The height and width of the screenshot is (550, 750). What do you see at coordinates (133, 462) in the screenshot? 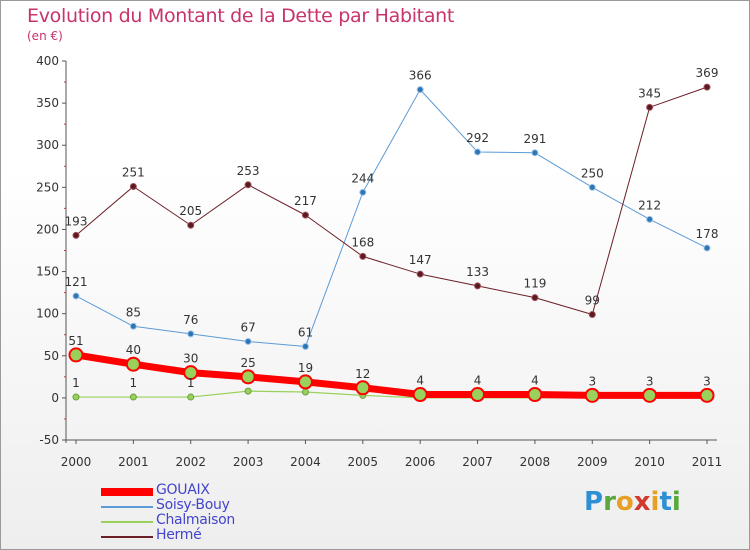
I see `x-tick-label: 2001` at bounding box center [133, 462].